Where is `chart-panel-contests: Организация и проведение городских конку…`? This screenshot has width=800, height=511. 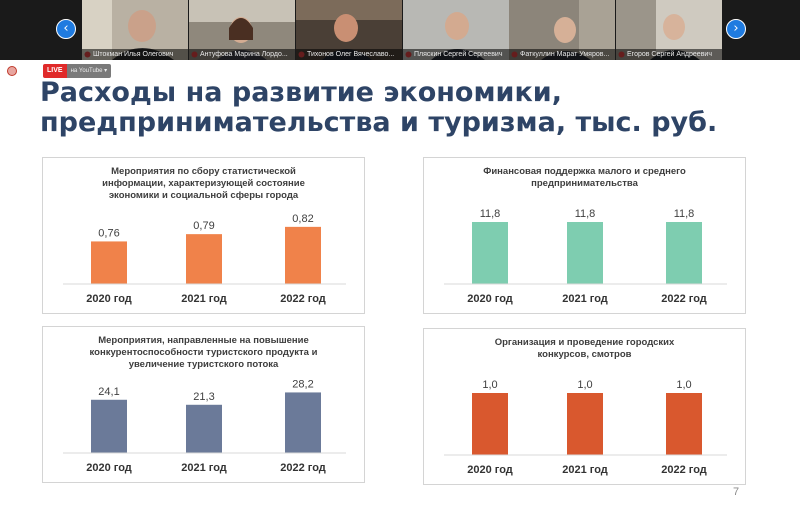
chart-panel-contests: Организация и проведение городских конку… is located at coordinates (584, 406).